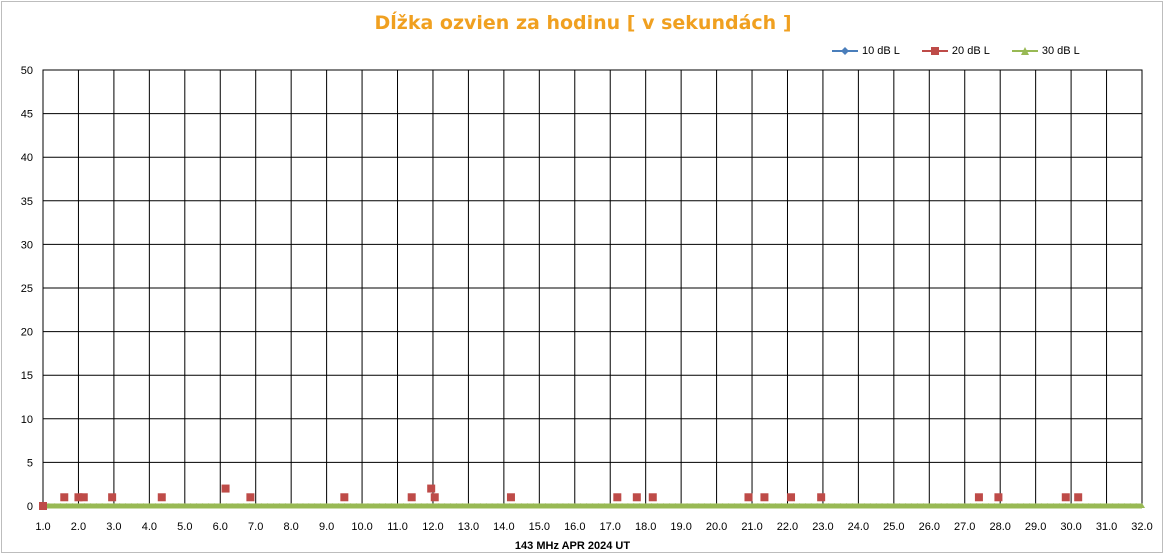 This screenshot has height=556, width=1166. Describe the element at coordinates (970, 51) in the screenshot. I see `legend-label-20db: 20 dB L` at that location.